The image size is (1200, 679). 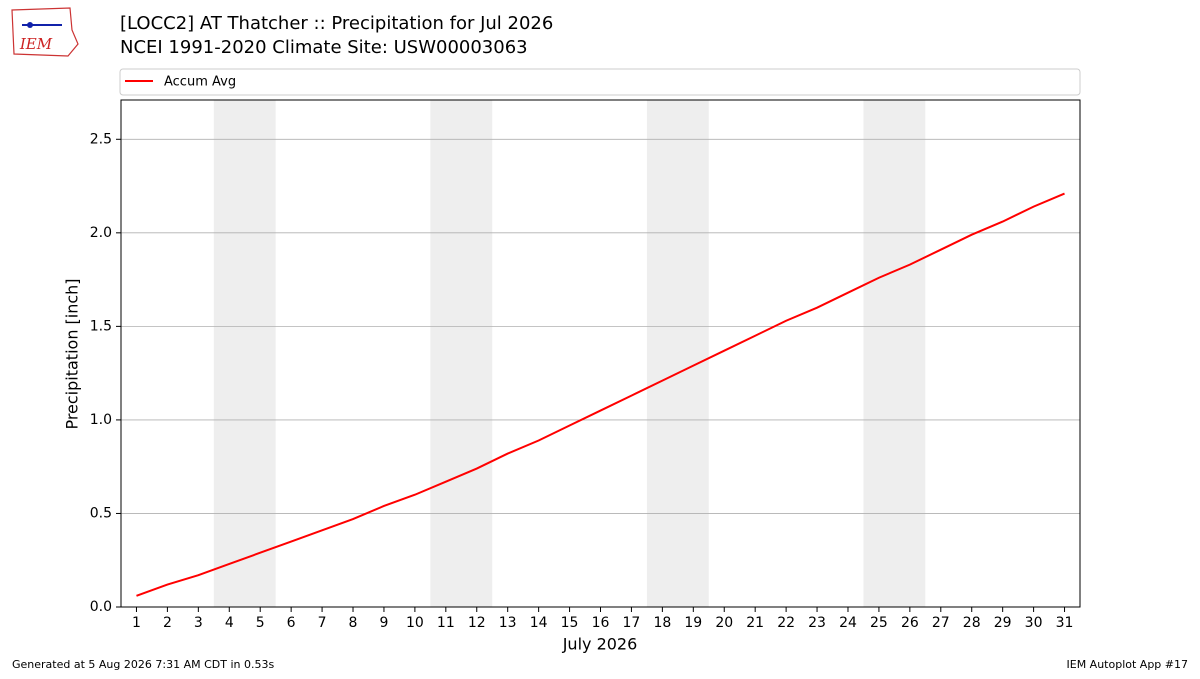 What do you see at coordinates (755, 623) in the screenshot?
I see `x-tick-label: 21` at bounding box center [755, 623].